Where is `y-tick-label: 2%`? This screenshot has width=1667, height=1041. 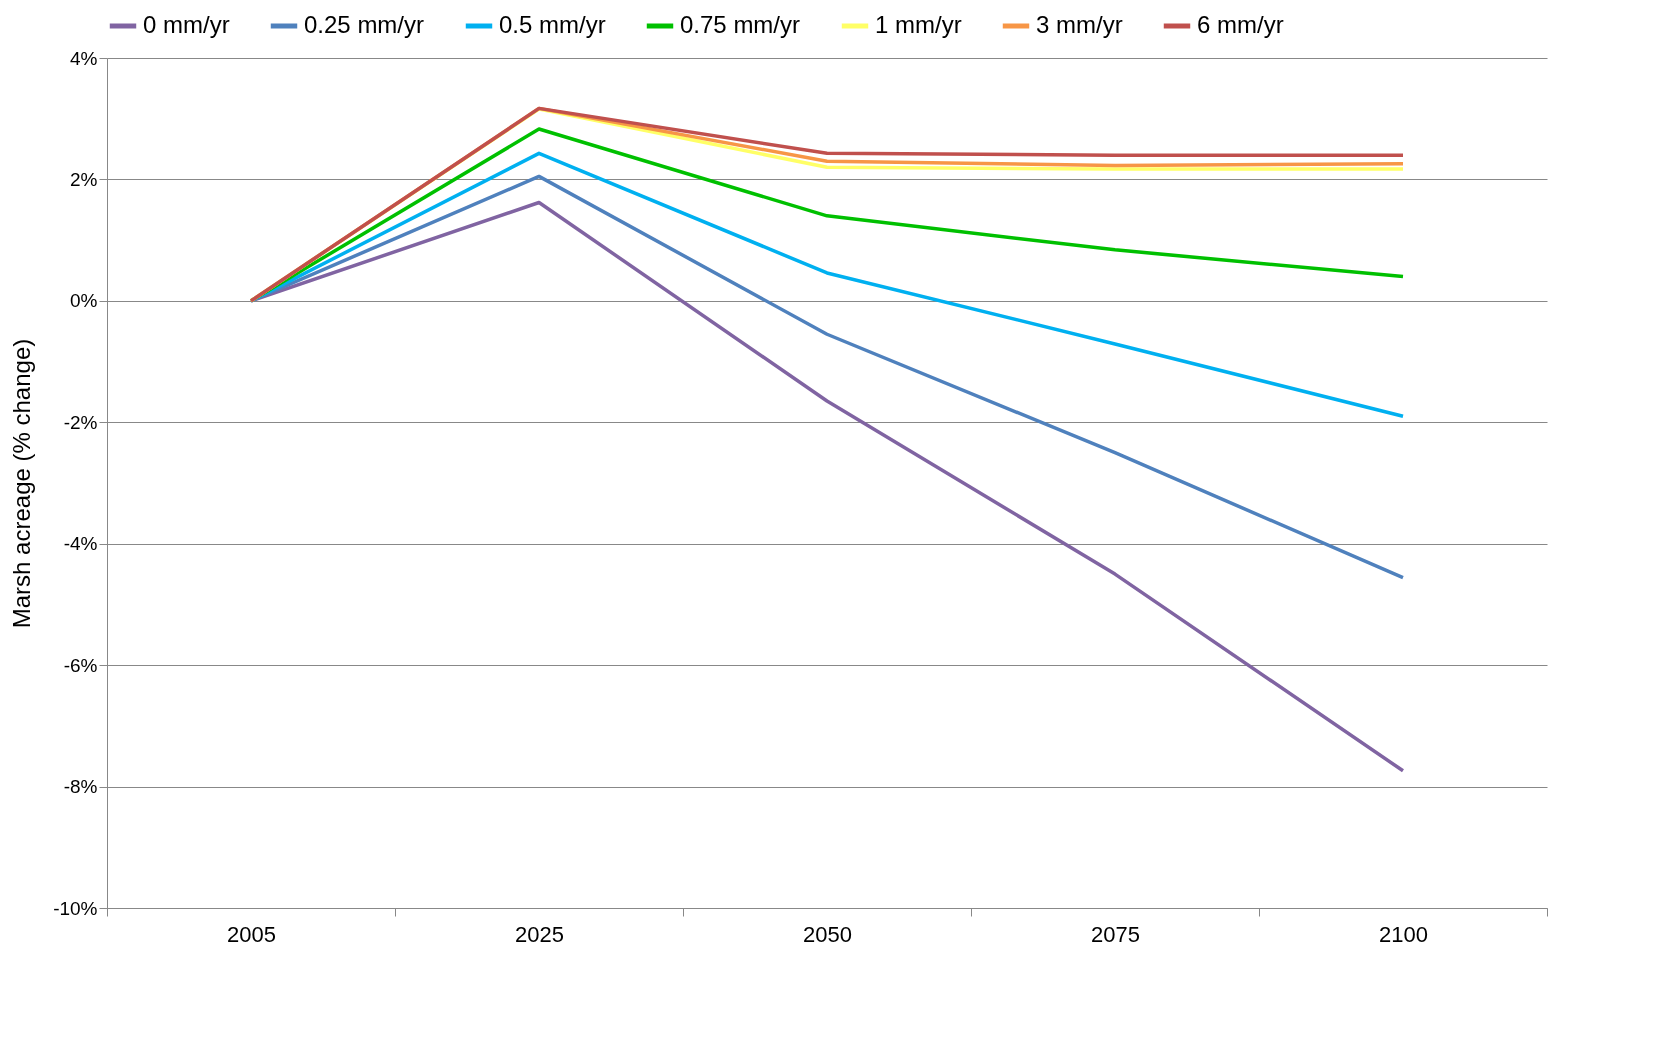 y-tick-label: 2% is located at coordinates (84, 179).